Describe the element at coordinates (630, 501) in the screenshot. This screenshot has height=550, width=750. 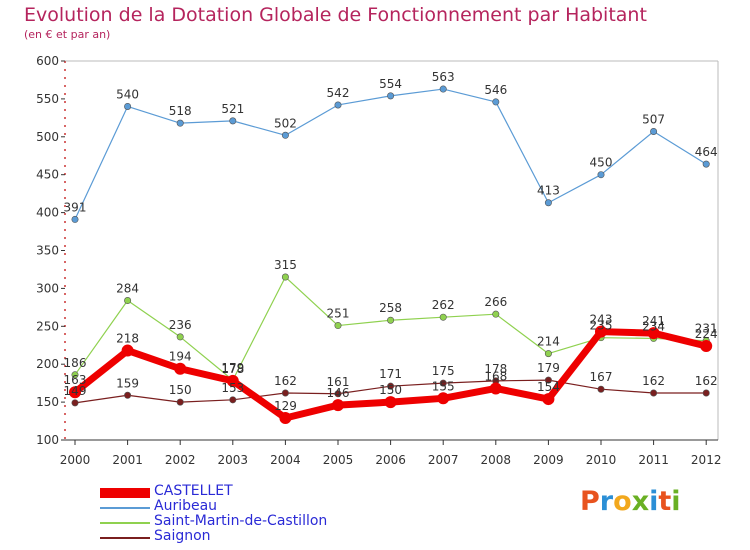
I see `proxiti-logo: Proxiti` at that location.